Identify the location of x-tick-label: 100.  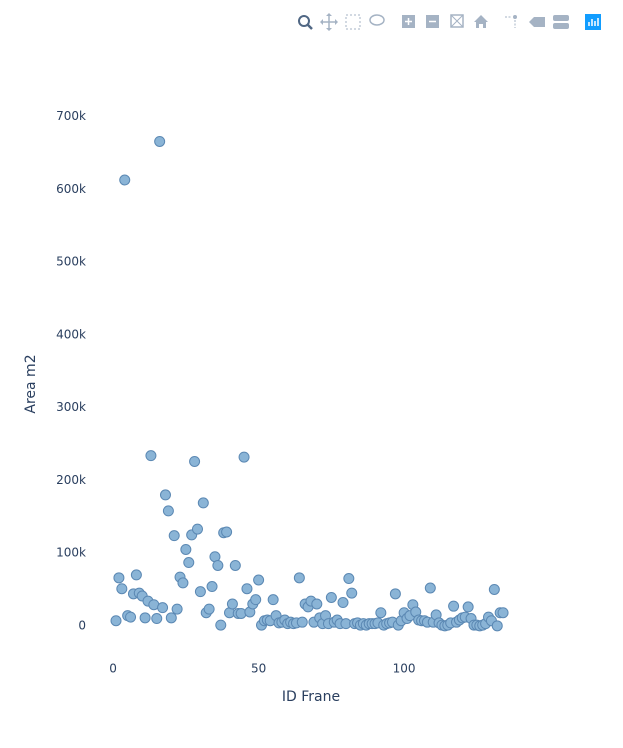
(404, 669).